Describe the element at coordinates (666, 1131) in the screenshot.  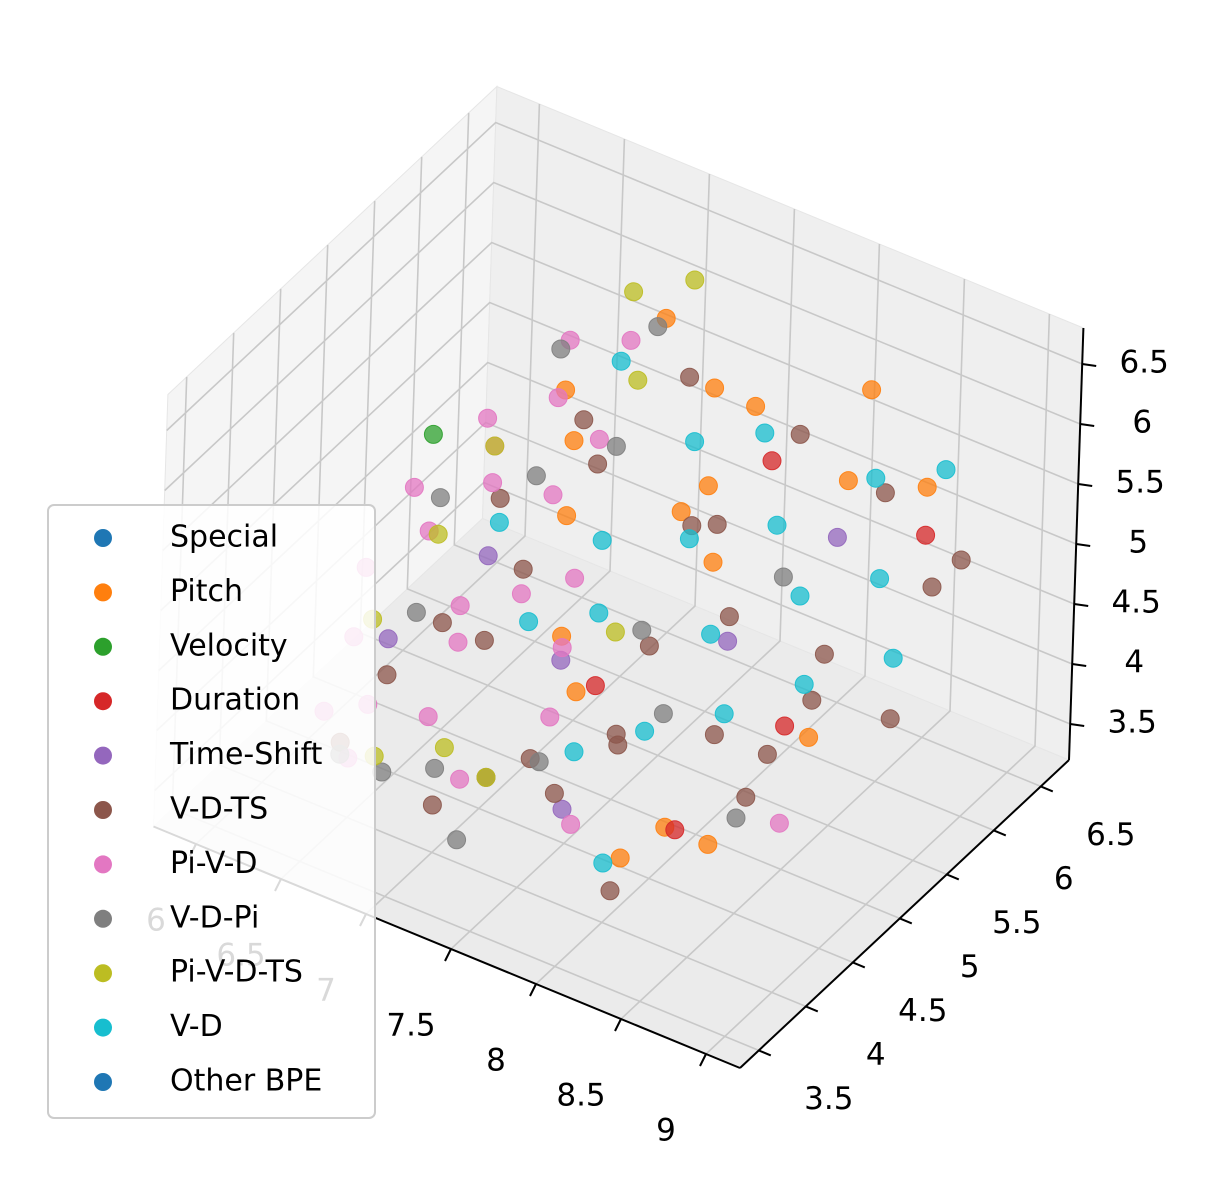
I see `x-tick-label: 9` at that location.